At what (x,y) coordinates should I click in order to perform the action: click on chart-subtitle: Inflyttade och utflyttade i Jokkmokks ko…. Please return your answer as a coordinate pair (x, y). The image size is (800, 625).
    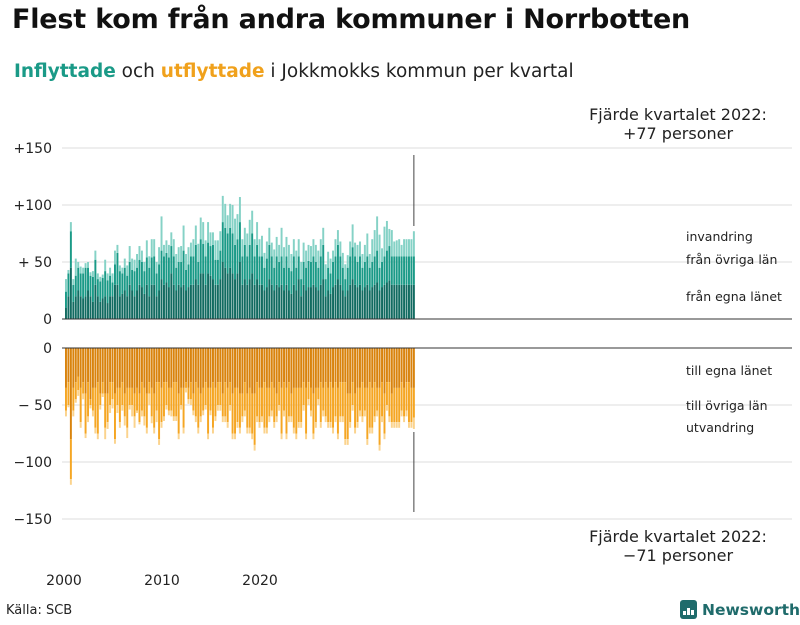
    Looking at the image, I should click on (294, 71).